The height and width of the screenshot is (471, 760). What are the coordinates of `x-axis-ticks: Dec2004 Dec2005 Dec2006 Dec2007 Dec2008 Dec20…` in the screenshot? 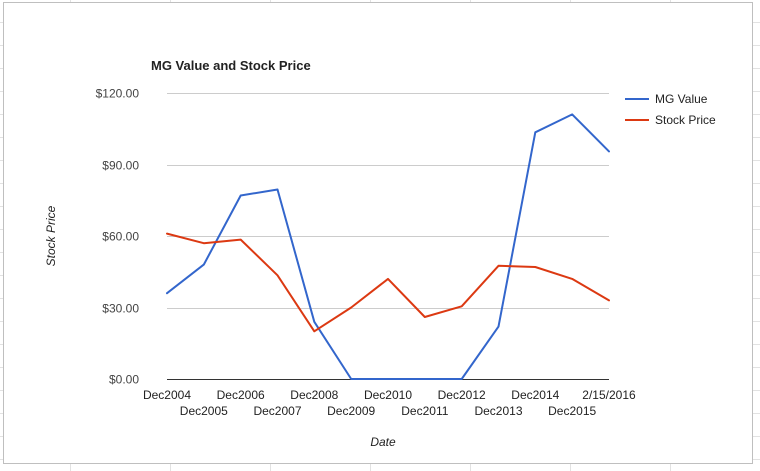 It's located at (389, 403).